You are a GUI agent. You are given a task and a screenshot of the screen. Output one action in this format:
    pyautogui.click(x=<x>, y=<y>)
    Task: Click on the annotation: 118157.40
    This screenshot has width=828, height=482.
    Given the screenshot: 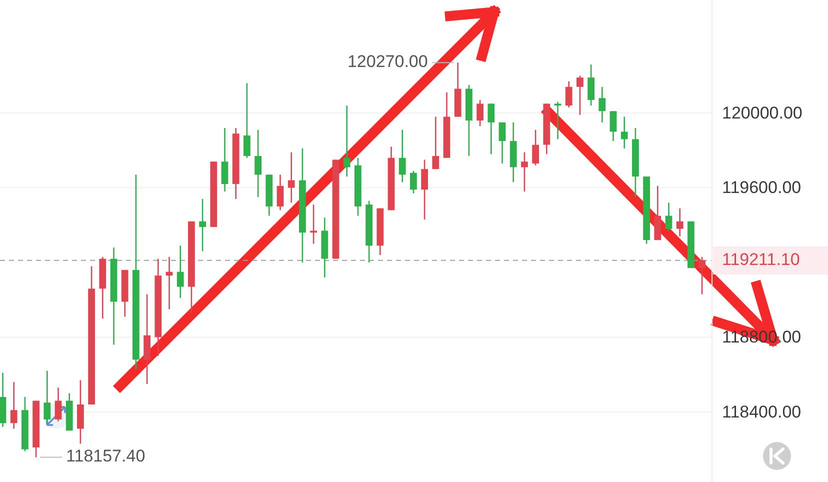 What is the action you would take?
    pyautogui.click(x=106, y=456)
    